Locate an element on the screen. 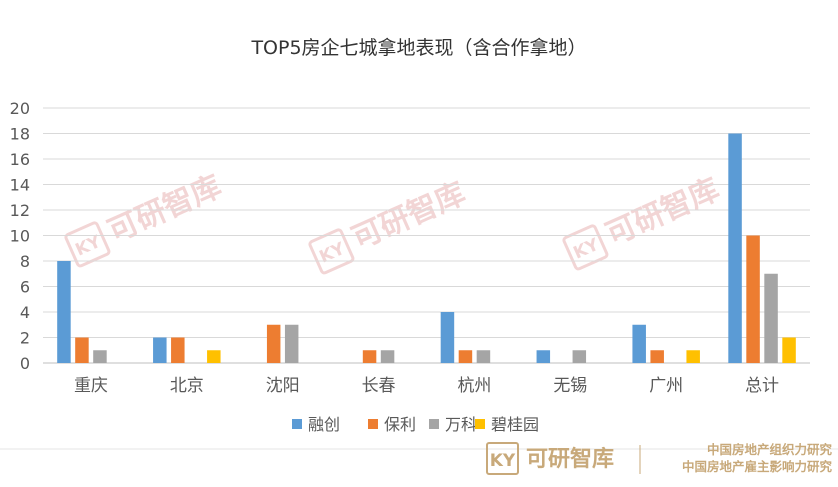 This screenshot has height=487, width=838. footer-line-1: 中国房地产组织力研究 is located at coordinates (770, 449).